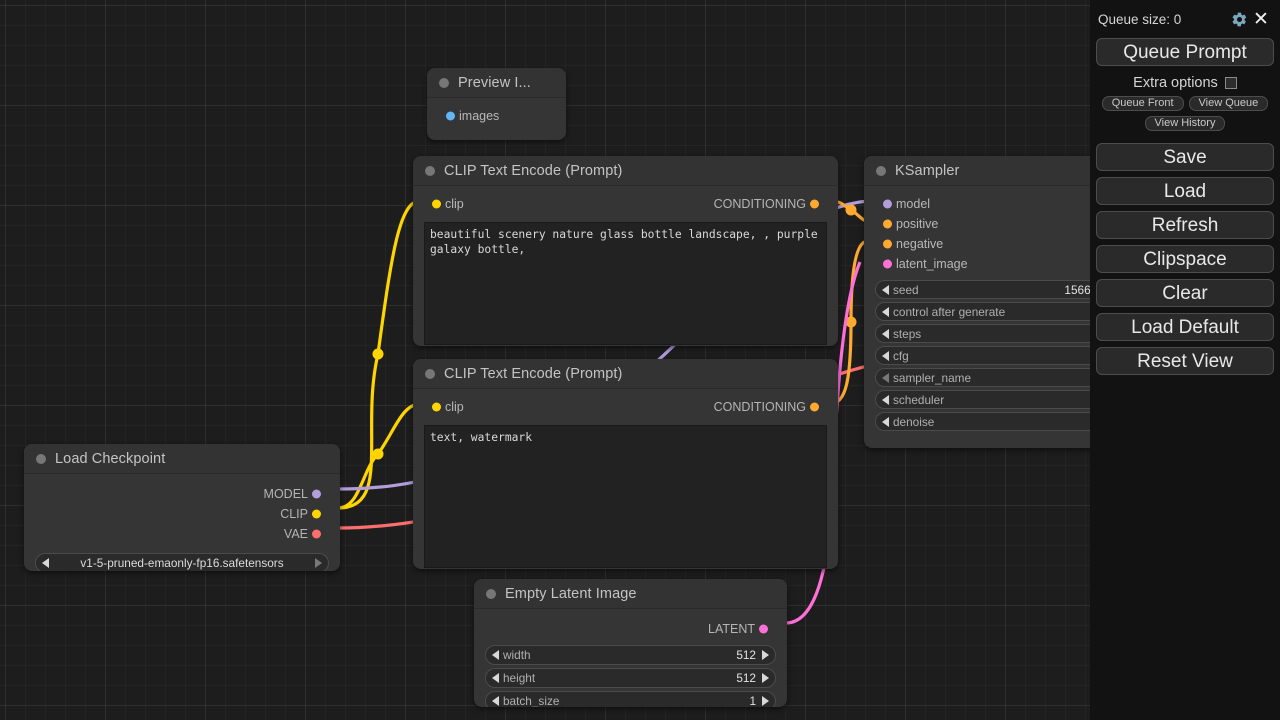 The height and width of the screenshot is (720, 1280). What do you see at coordinates (1185, 225) in the screenshot?
I see `refresh-button: Refresh` at bounding box center [1185, 225].